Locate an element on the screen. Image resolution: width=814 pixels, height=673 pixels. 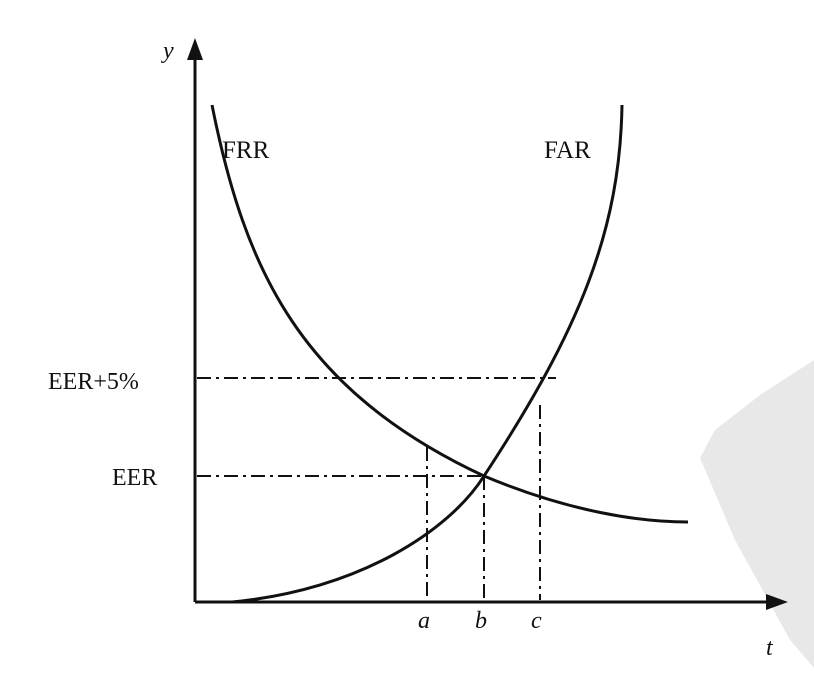
marker-b-label: b is located at coordinates (481, 621).